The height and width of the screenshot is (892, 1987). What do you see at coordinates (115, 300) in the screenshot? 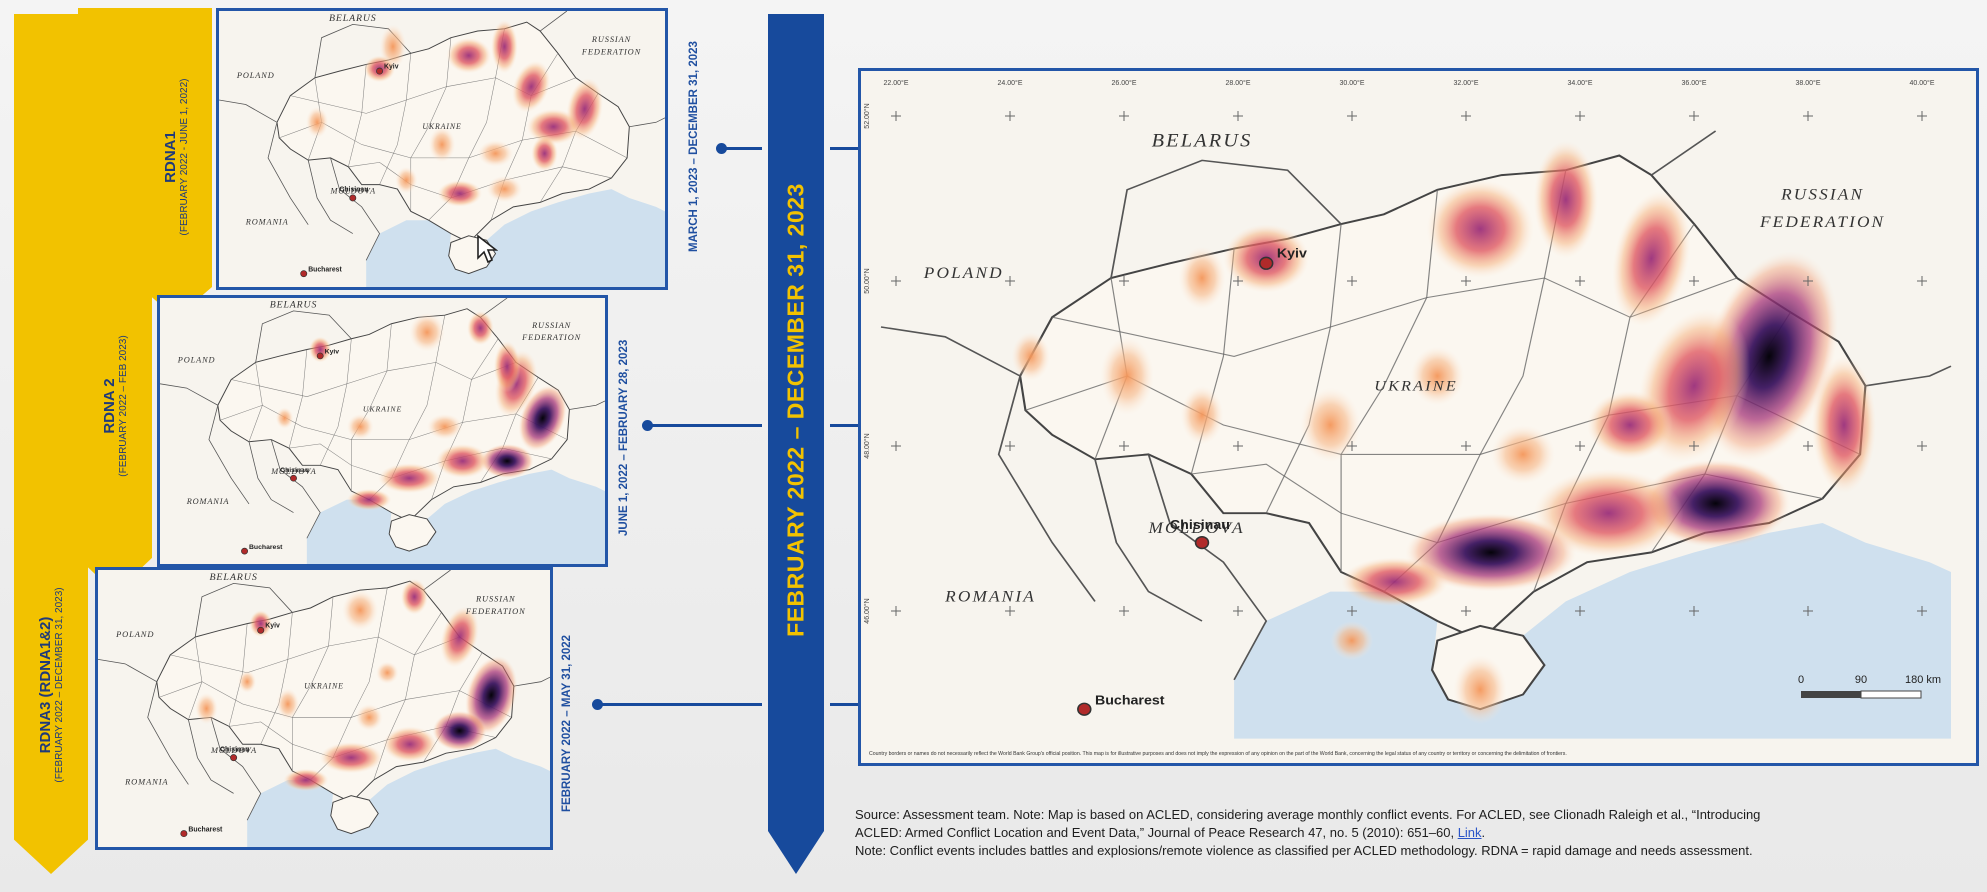
I see `rdna2-banner: RDNA 2 (FEBRUARY 2022 – FEB 2023)` at bounding box center [115, 300].